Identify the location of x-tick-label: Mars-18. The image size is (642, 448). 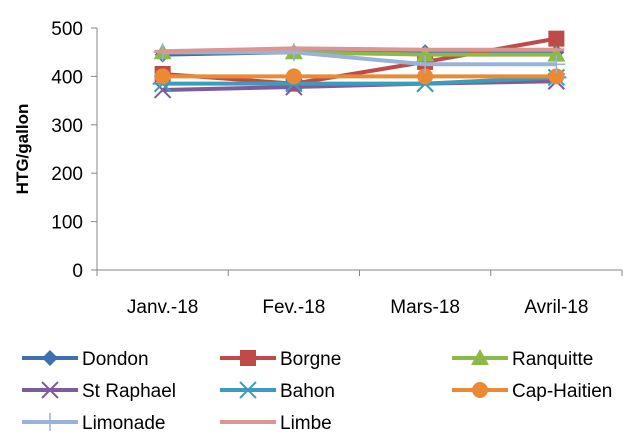
(425, 307).